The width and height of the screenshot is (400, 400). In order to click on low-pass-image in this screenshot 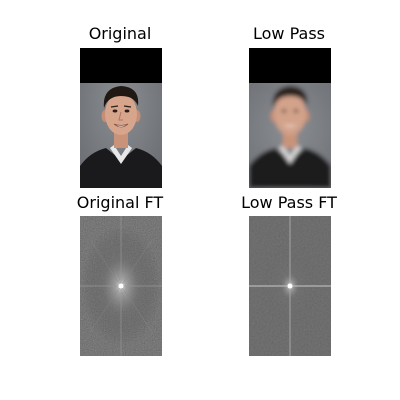, I will do `click(290, 118)`.